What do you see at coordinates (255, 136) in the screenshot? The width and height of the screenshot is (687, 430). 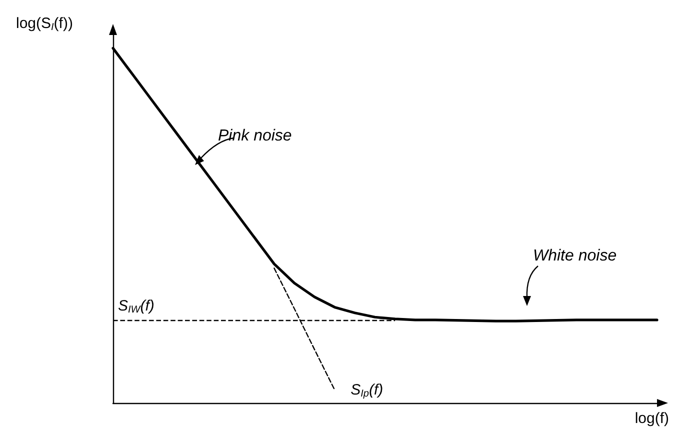 I see `annotation: Pink noise` at bounding box center [255, 136].